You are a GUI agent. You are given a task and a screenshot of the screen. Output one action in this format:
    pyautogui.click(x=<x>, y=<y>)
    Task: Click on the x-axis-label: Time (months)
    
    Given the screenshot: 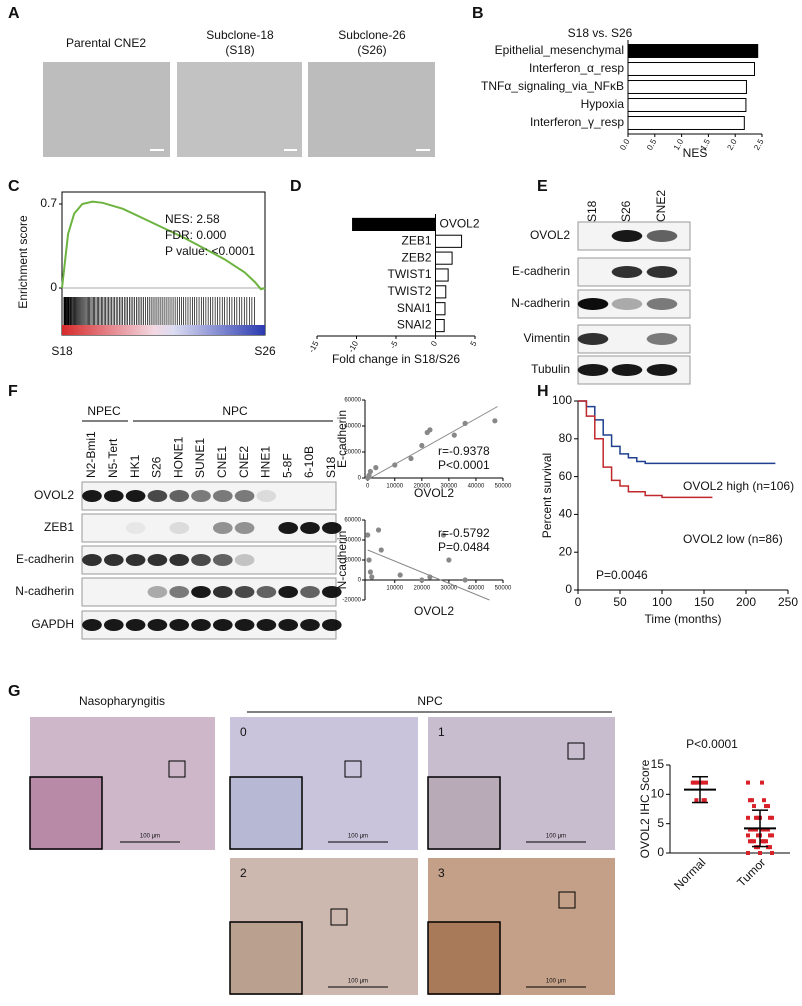 What is the action you would take?
    pyautogui.click(x=683, y=619)
    